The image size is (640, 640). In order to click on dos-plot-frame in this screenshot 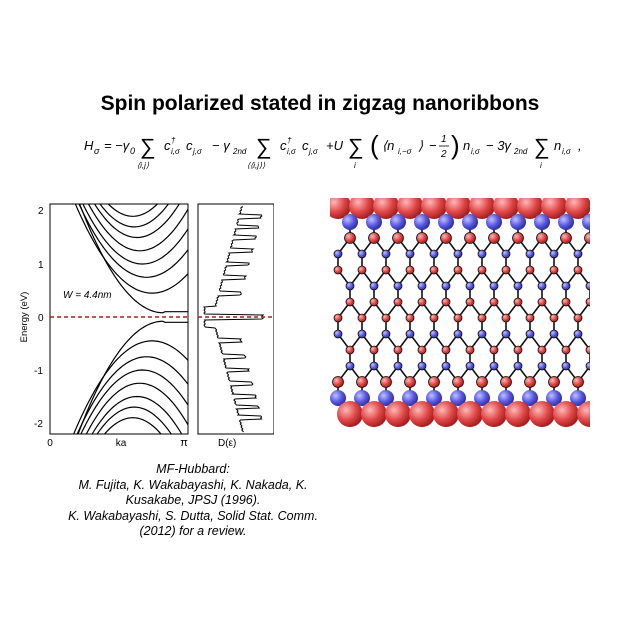, I will do `click(235, 319)`.